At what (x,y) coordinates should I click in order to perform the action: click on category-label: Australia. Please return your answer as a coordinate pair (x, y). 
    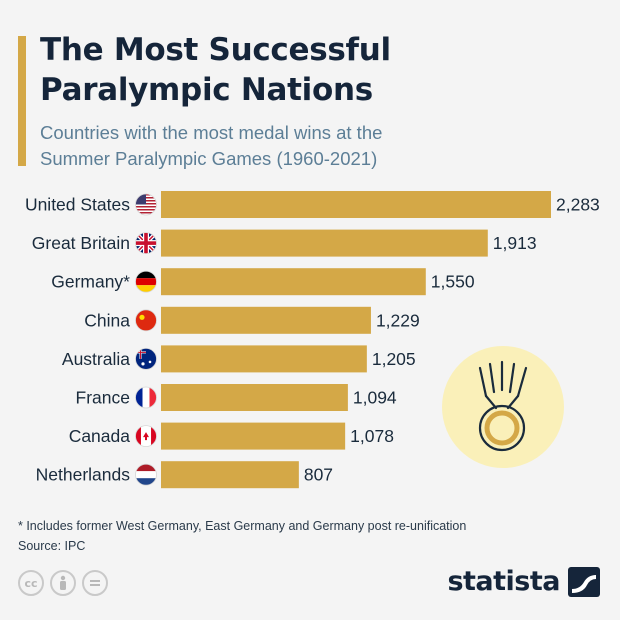
    Looking at the image, I should click on (96, 359).